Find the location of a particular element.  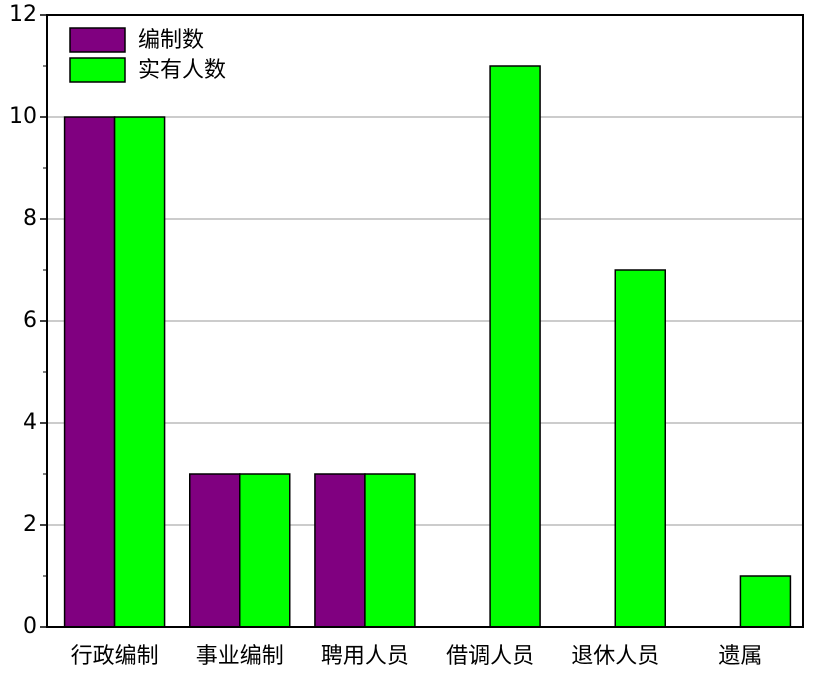

x-tick-label: 行政编制 is located at coordinates (115, 656).